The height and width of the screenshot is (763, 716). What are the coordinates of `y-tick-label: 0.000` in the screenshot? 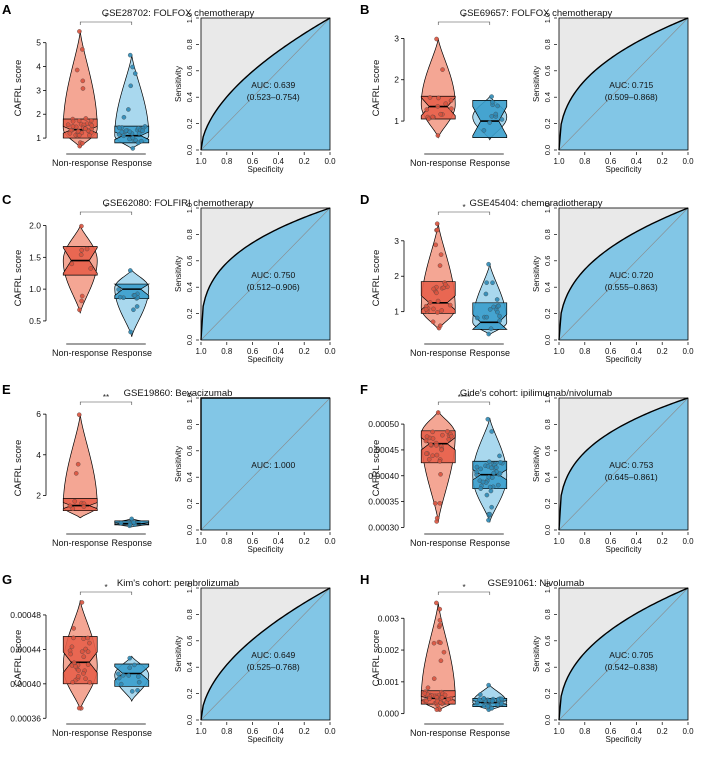 It's located at (389, 714).